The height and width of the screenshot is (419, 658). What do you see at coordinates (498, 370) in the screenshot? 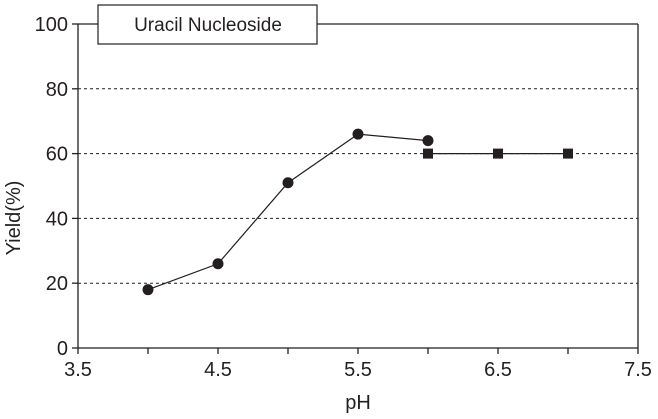
I see `x-tick-label: 6.5` at bounding box center [498, 370].